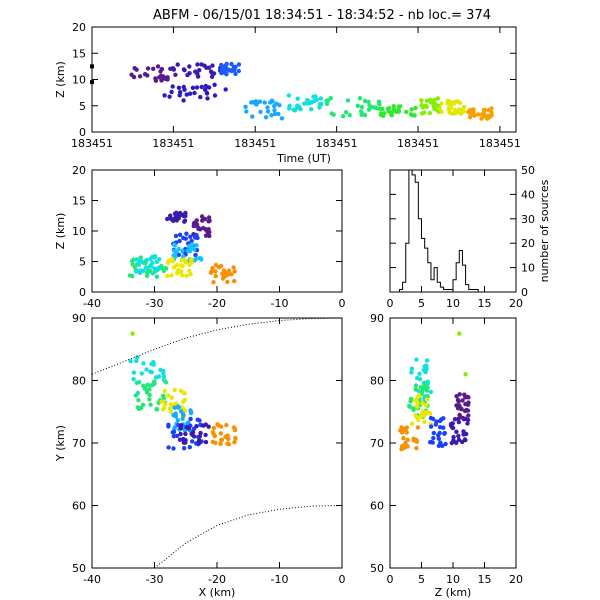 The height and width of the screenshot is (600, 600). I want to click on x-tick-label: -40, so click(92, 579).